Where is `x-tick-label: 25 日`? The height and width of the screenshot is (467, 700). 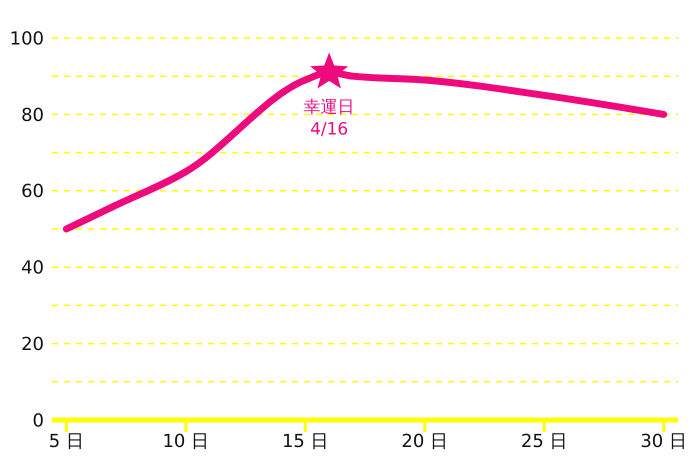
x-tick-label: 25 日 is located at coordinates (544, 441).